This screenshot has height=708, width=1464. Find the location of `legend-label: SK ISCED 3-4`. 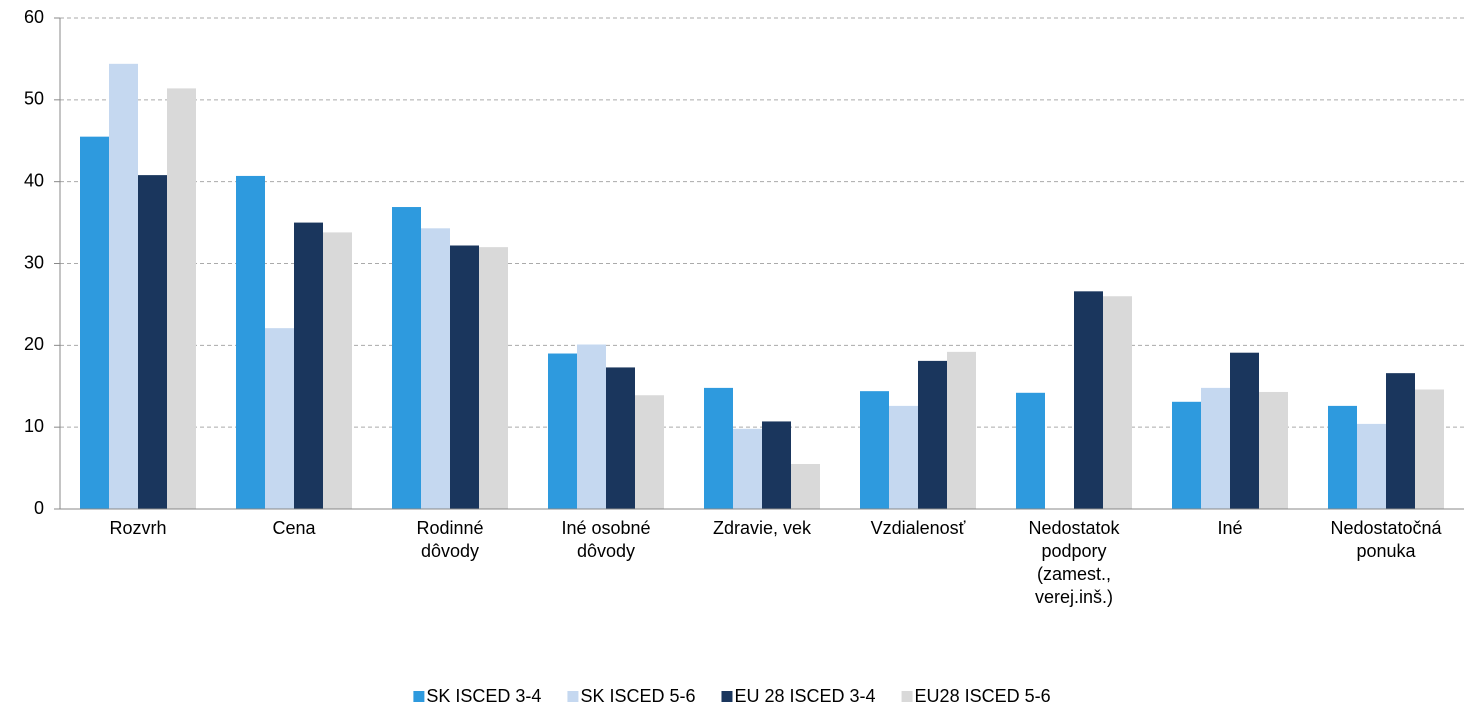

legend-label: SK ISCED 3-4 is located at coordinates (483, 696).